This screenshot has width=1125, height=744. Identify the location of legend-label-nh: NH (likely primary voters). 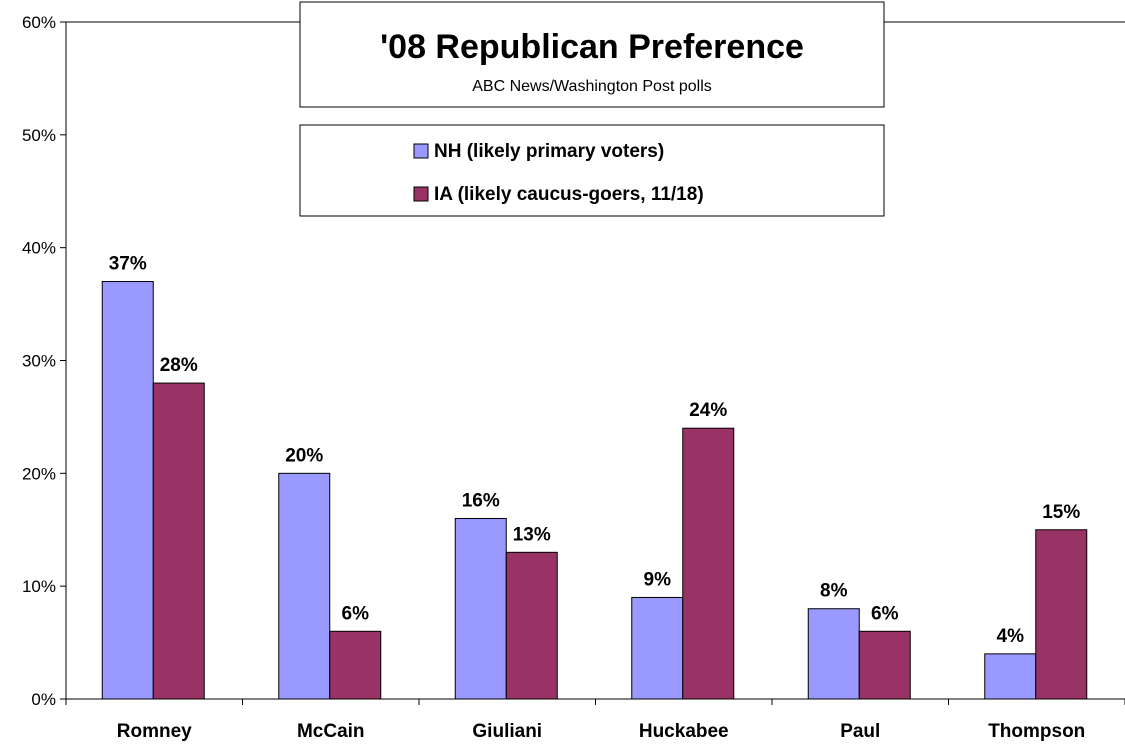
(549, 151).